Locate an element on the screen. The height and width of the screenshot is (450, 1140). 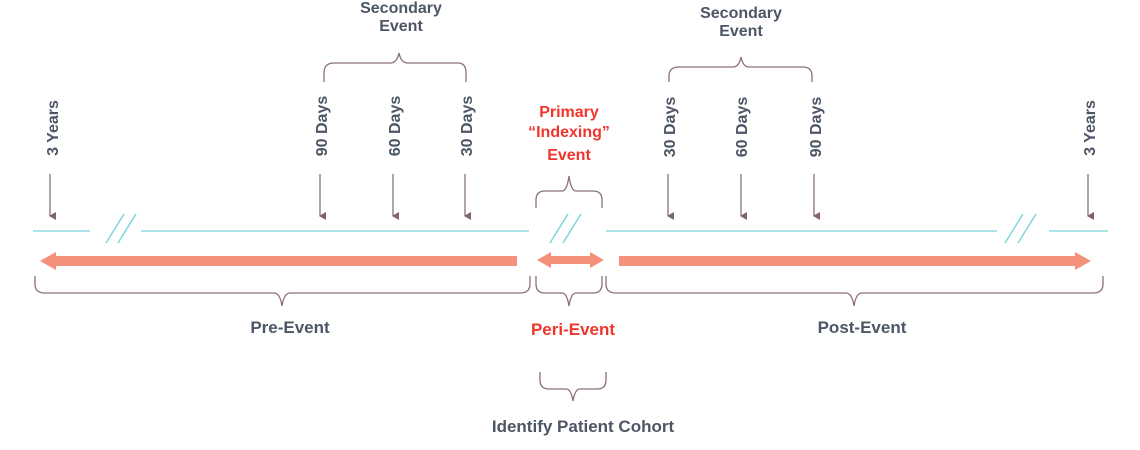
secondary-event-right-line2: Event is located at coordinates (741, 31).